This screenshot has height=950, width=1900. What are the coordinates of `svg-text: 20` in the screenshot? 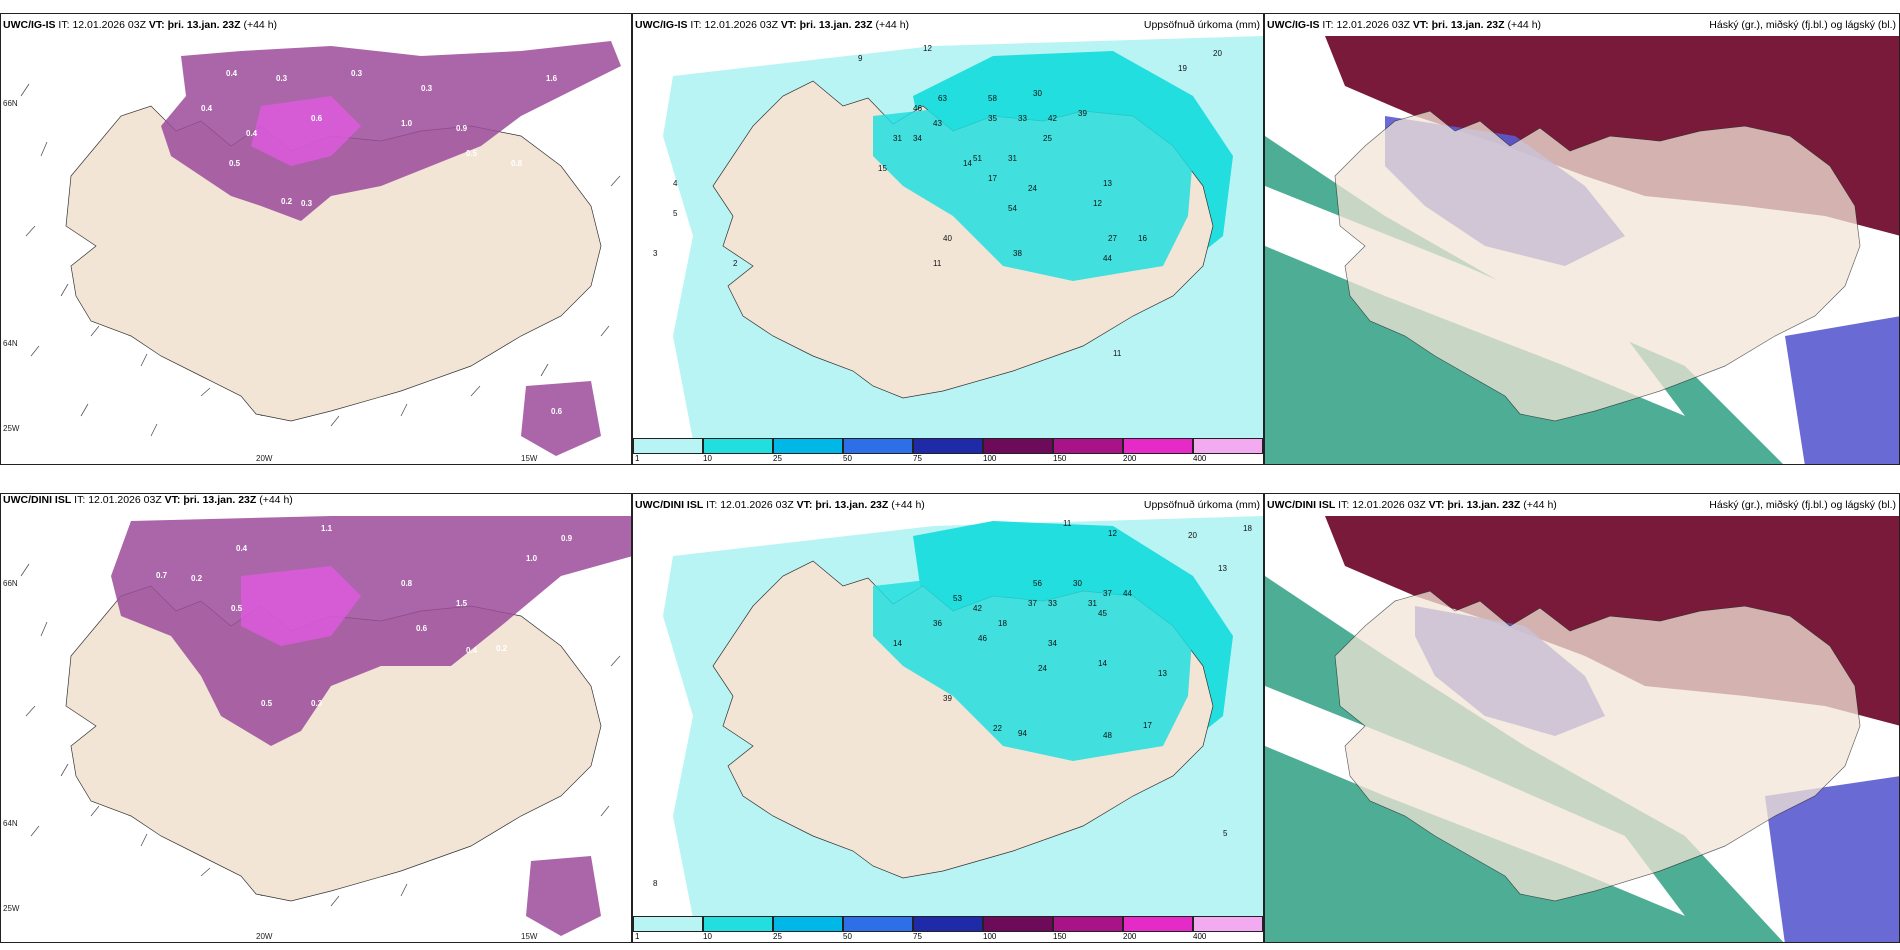 It's located at (1192, 535).